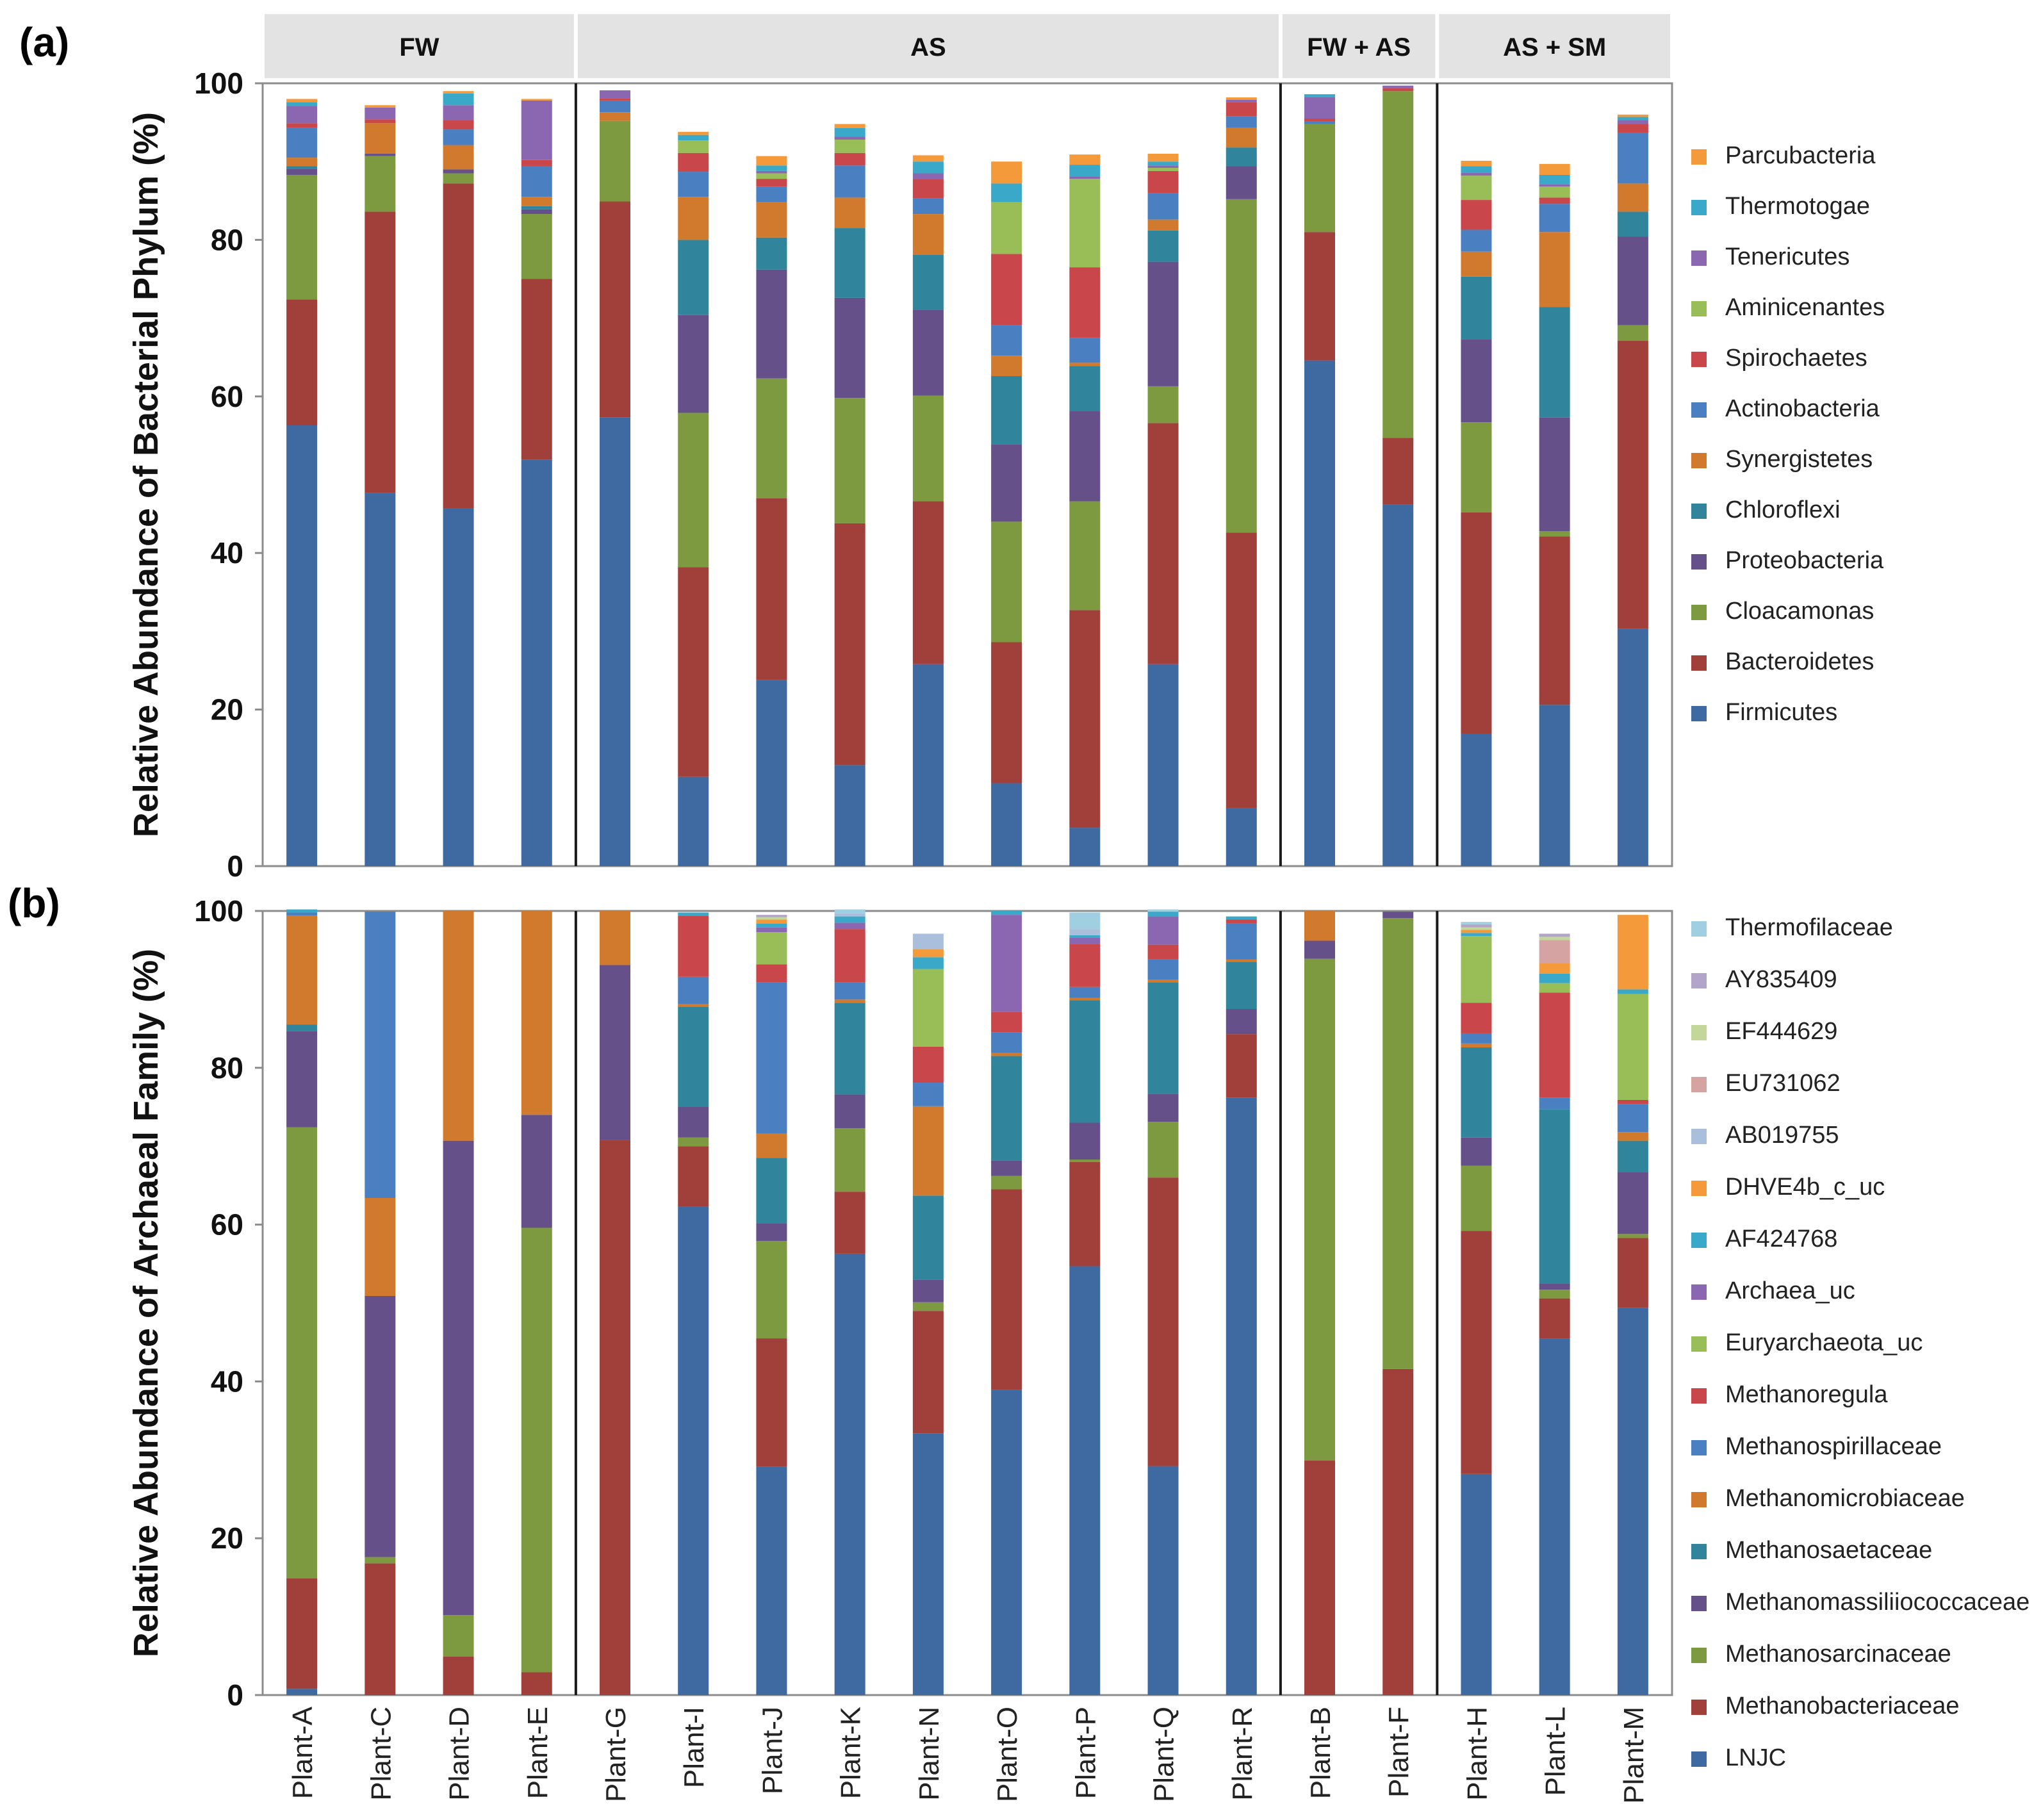 The height and width of the screenshot is (1820, 2034). What do you see at coordinates (1783, 1083) in the screenshot?
I see `legend-label: EU731062` at bounding box center [1783, 1083].